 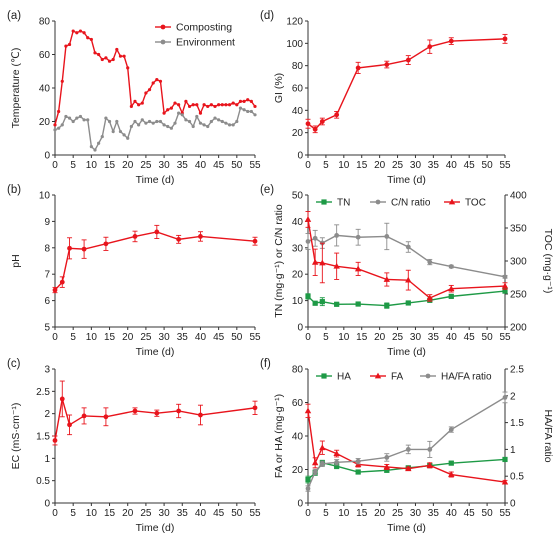 What do you see at coordinates (47, 459) in the screenshot?
I see `y-tick-label: 1` at bounding box center [47, 459].